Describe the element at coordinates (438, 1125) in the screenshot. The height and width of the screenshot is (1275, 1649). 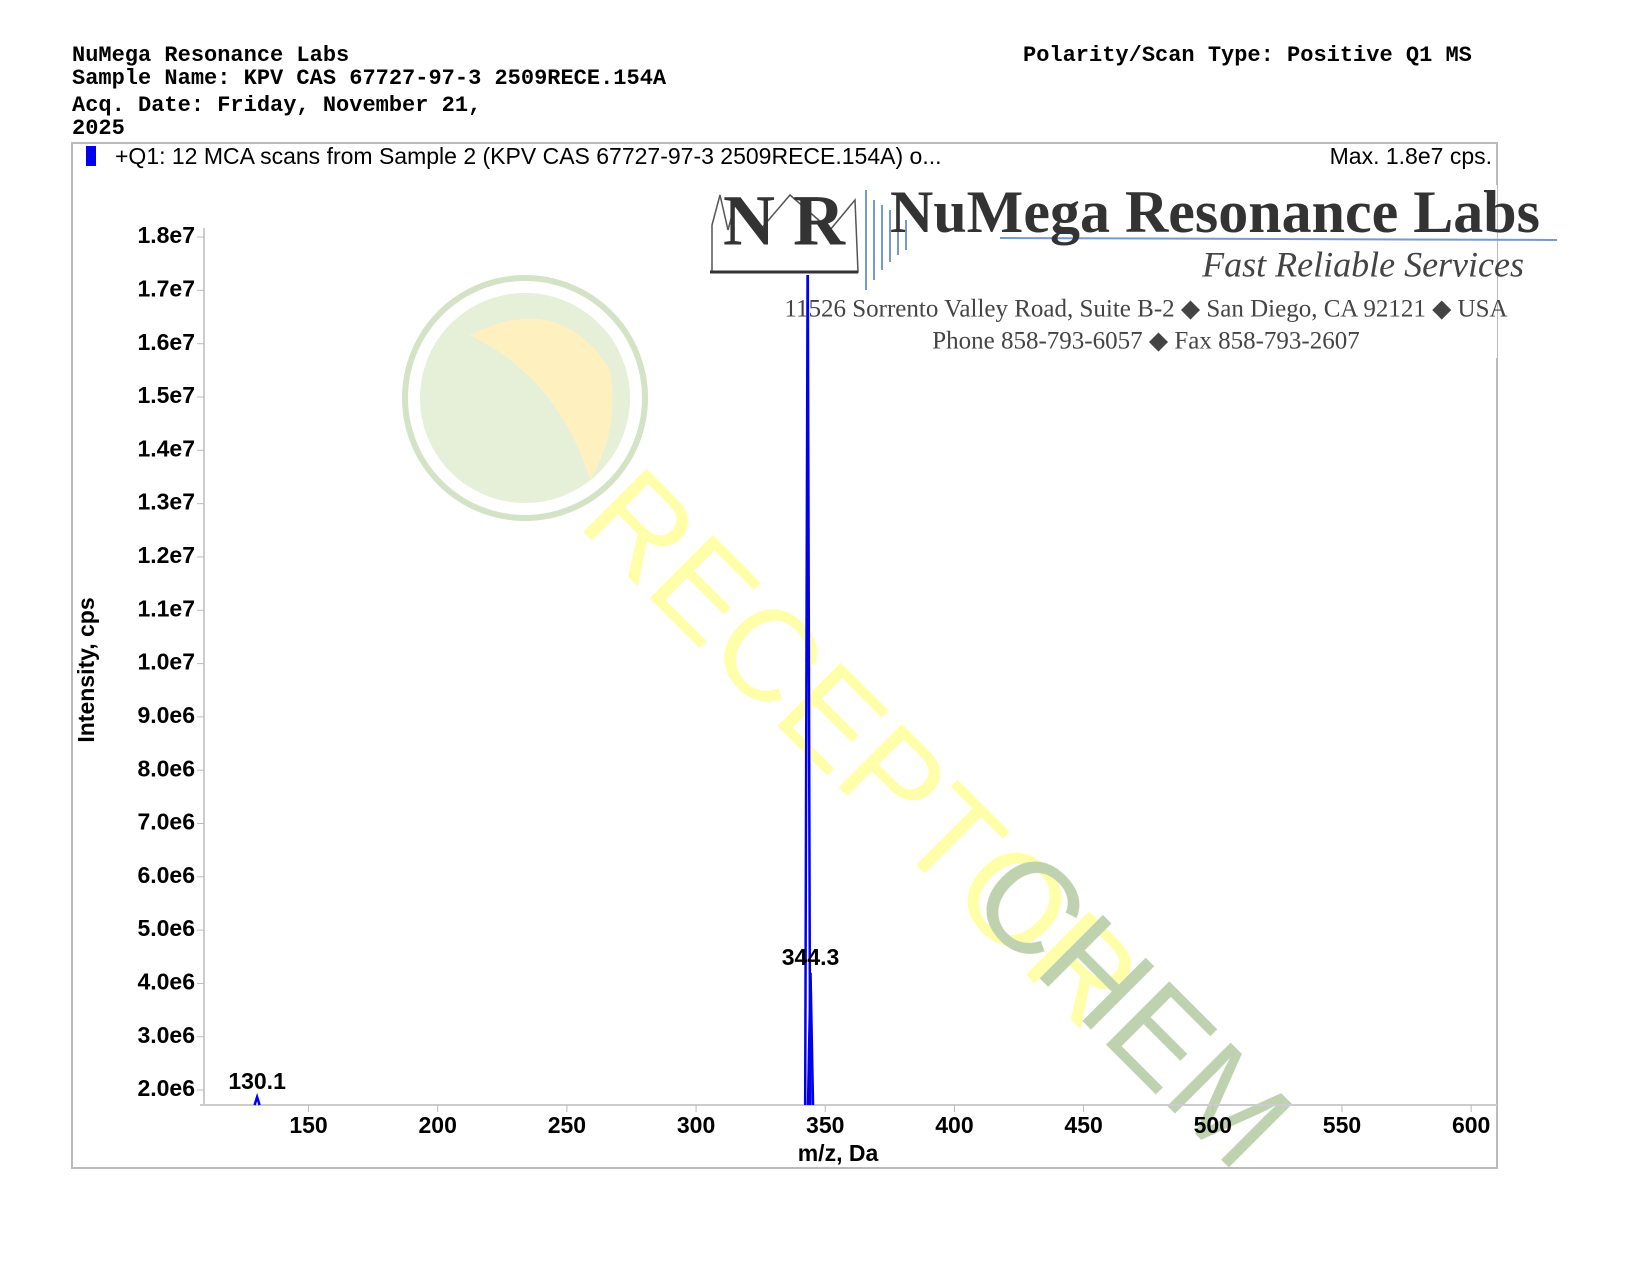
I see `x-tick-label: 200` at that location.